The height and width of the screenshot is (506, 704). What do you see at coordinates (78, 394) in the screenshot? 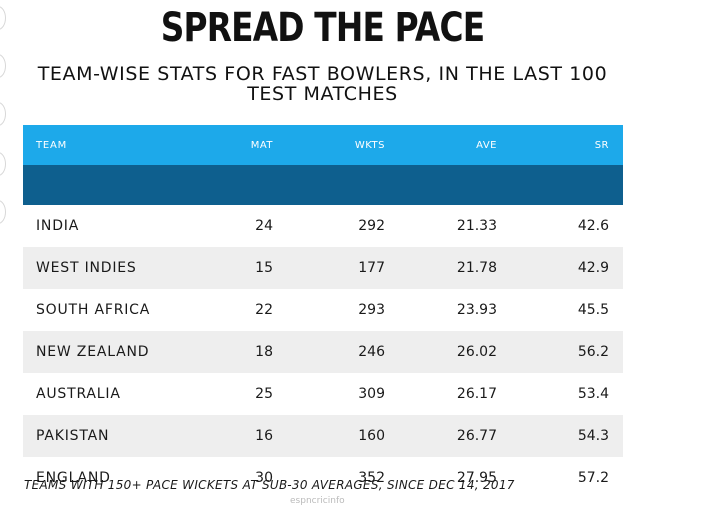
I see `cell-team: AUSTRALIA` at bounding box center [78, 394].